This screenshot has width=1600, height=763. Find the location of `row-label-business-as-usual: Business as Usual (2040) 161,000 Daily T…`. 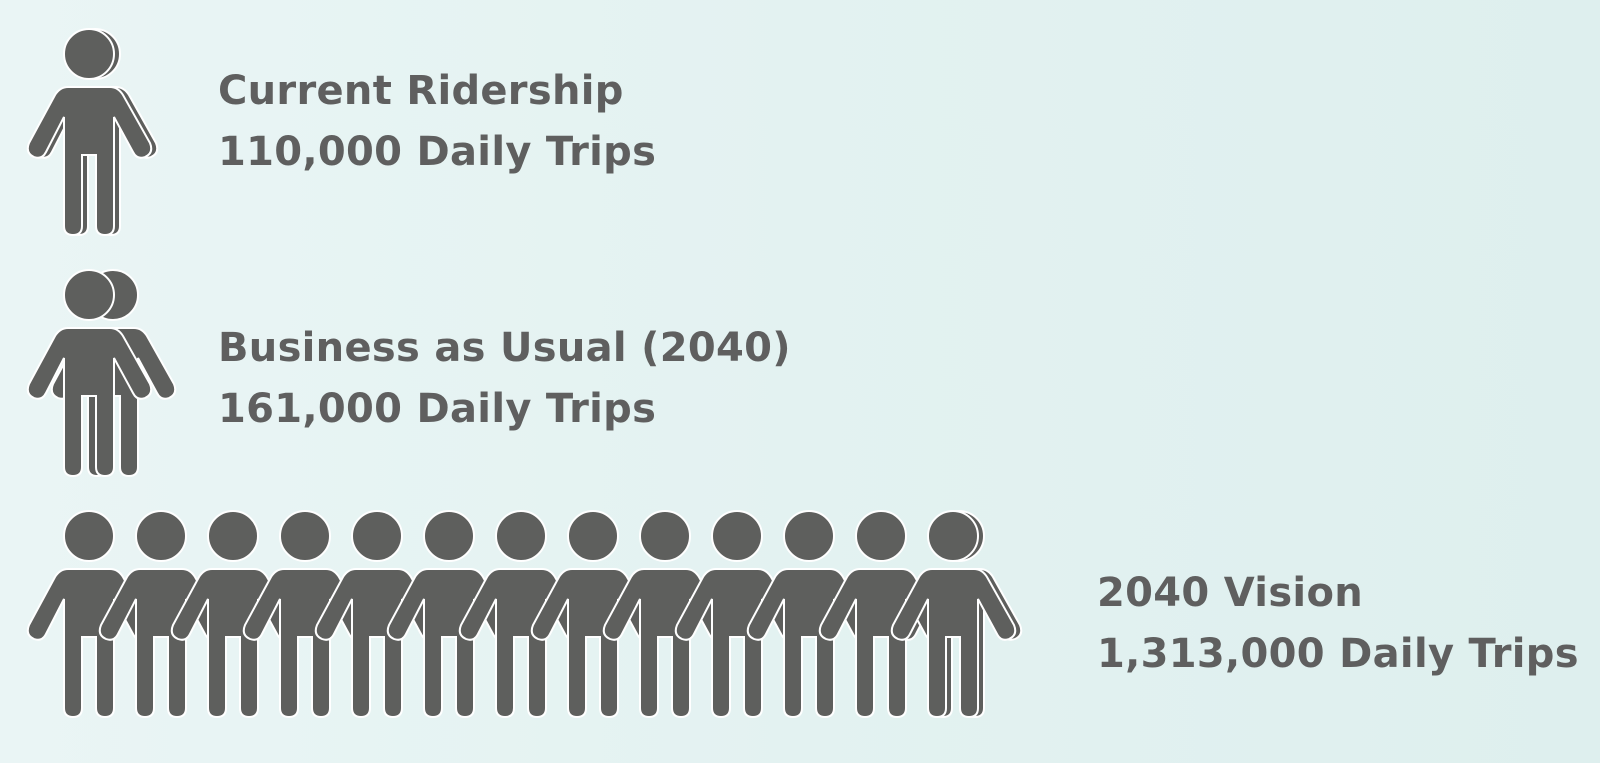

row-label-business-as-usual: Business as Usual (2040) 161,000 Daily T… is located at coordinates (504, 379).